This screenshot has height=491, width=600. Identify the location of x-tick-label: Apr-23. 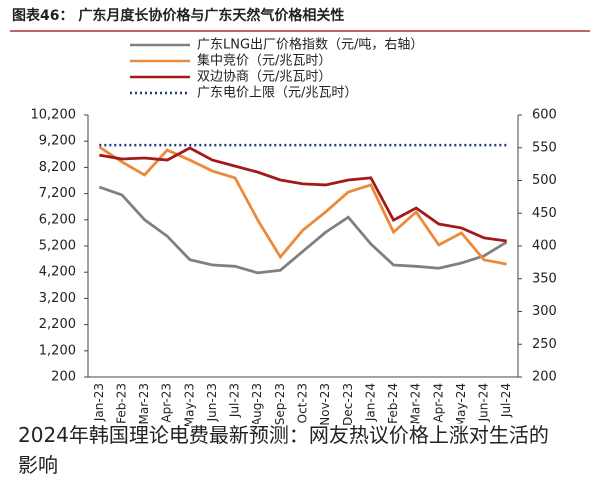
(167, 403).